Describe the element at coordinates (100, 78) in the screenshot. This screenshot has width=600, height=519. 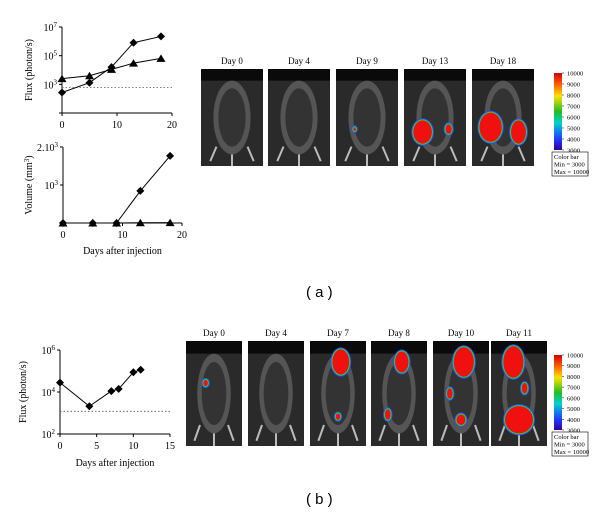
I see `chart-a-top: 0 10 20 Flux (photon/s)` at that location.